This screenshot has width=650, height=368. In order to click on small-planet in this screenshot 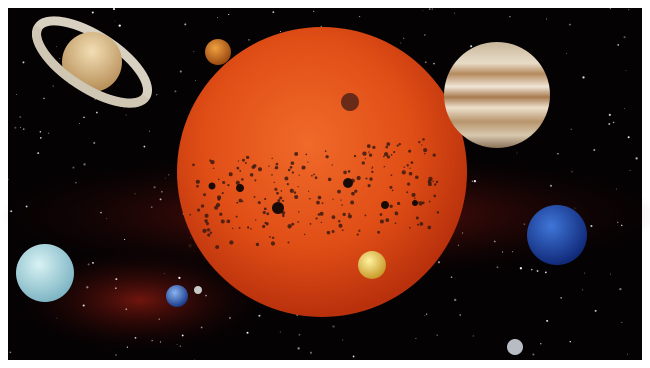, I will do `click(350, 102)`.